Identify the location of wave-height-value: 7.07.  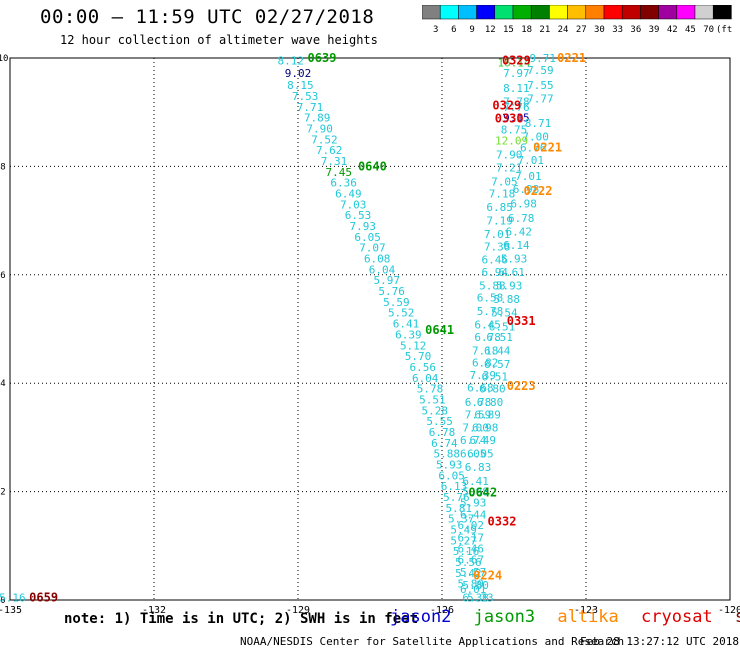
(372, 248).